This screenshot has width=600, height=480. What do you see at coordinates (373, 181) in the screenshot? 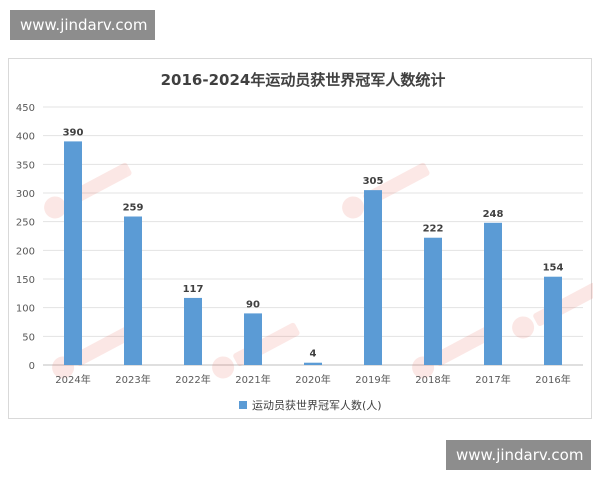
I see `data-label: 305` at bounding box center [373, 181].